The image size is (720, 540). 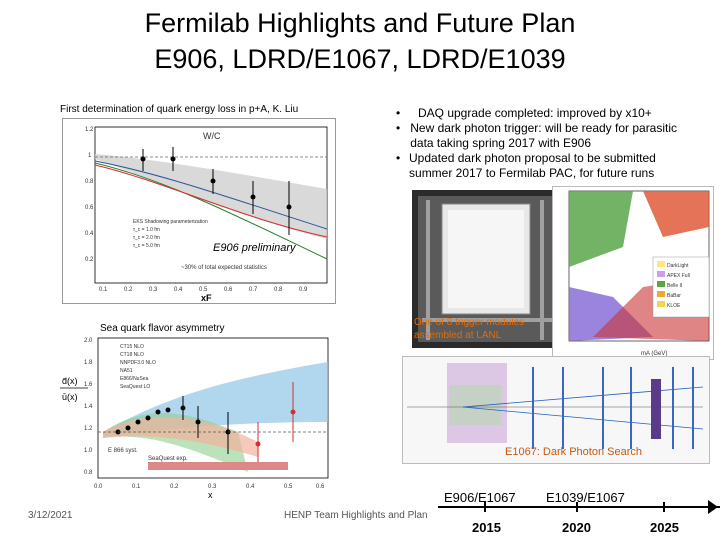 What do you see at coordinates (180, 436) in the screenshot?
I see `e866-band` at bounding box center [180, 436].